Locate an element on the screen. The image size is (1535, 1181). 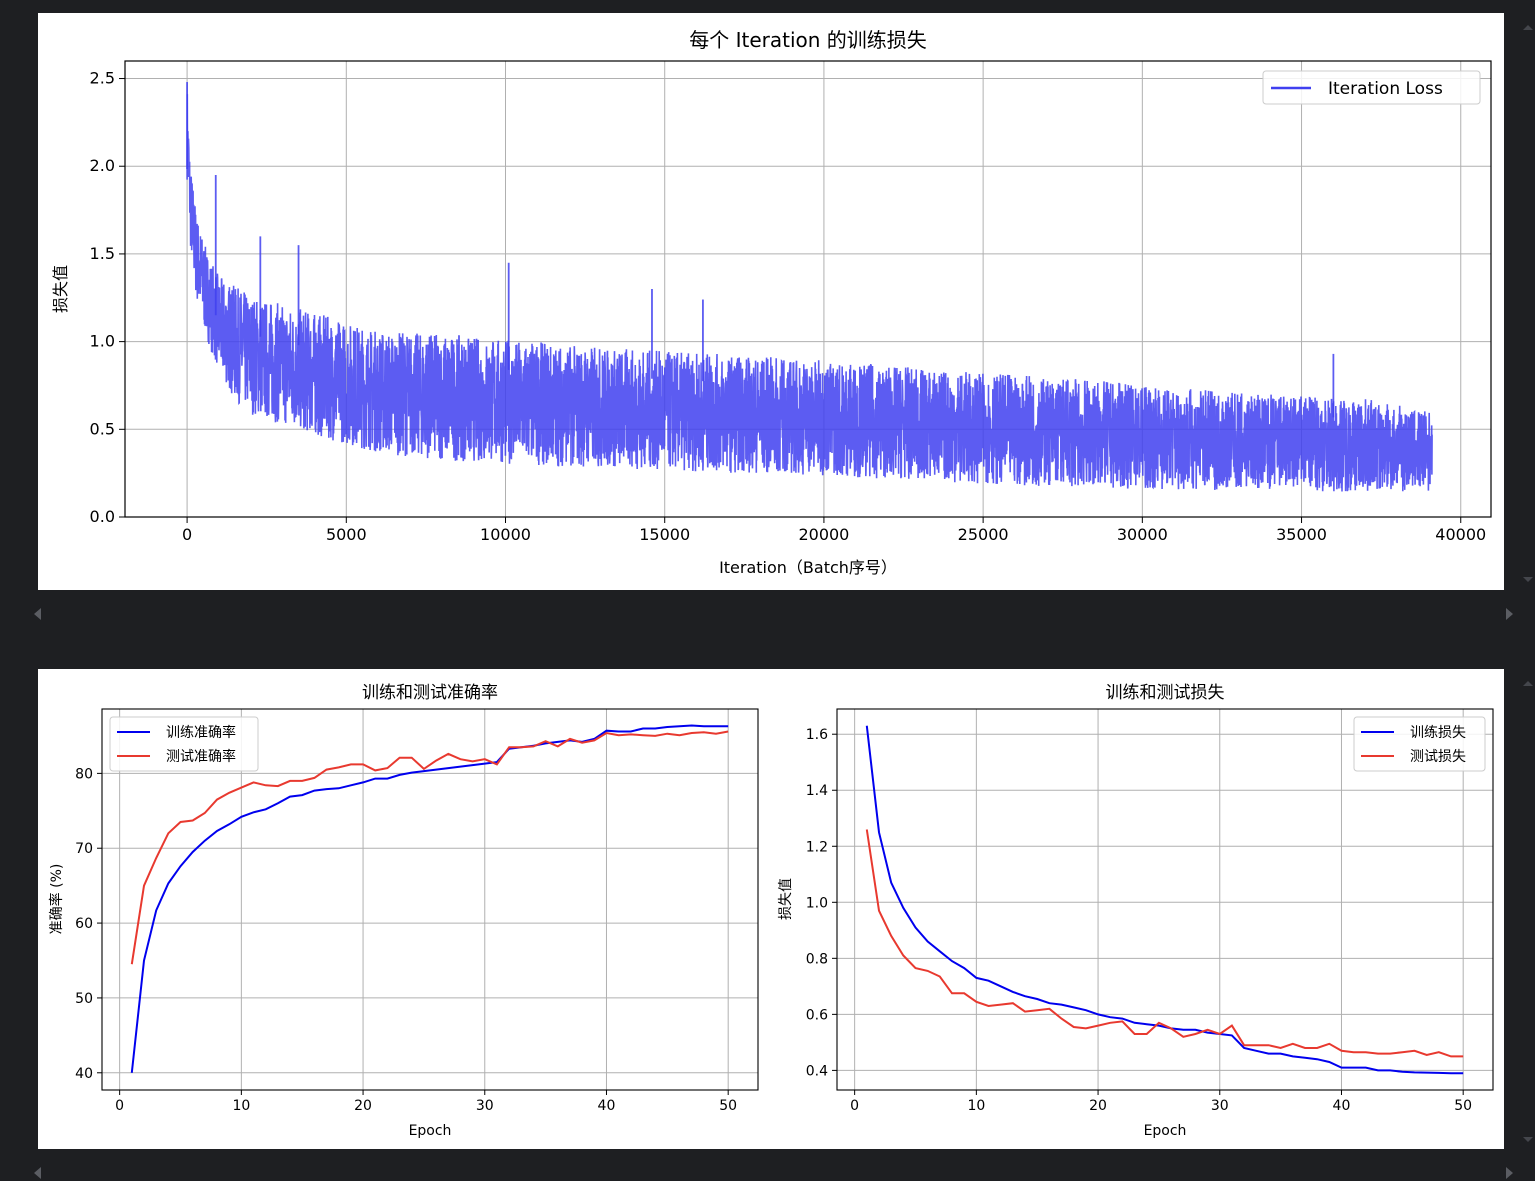
grid-lines-loss is located at coordinates (1165, 899).